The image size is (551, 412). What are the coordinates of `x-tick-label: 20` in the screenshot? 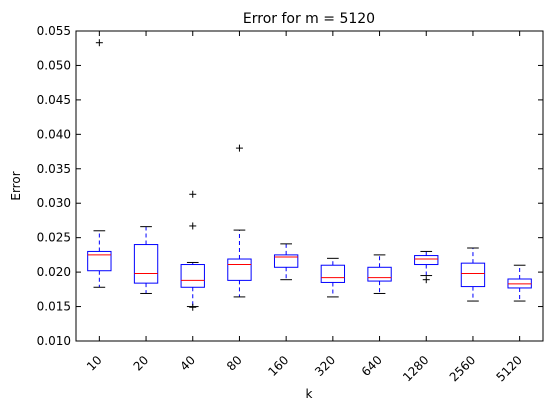 It's located at (141, 363).